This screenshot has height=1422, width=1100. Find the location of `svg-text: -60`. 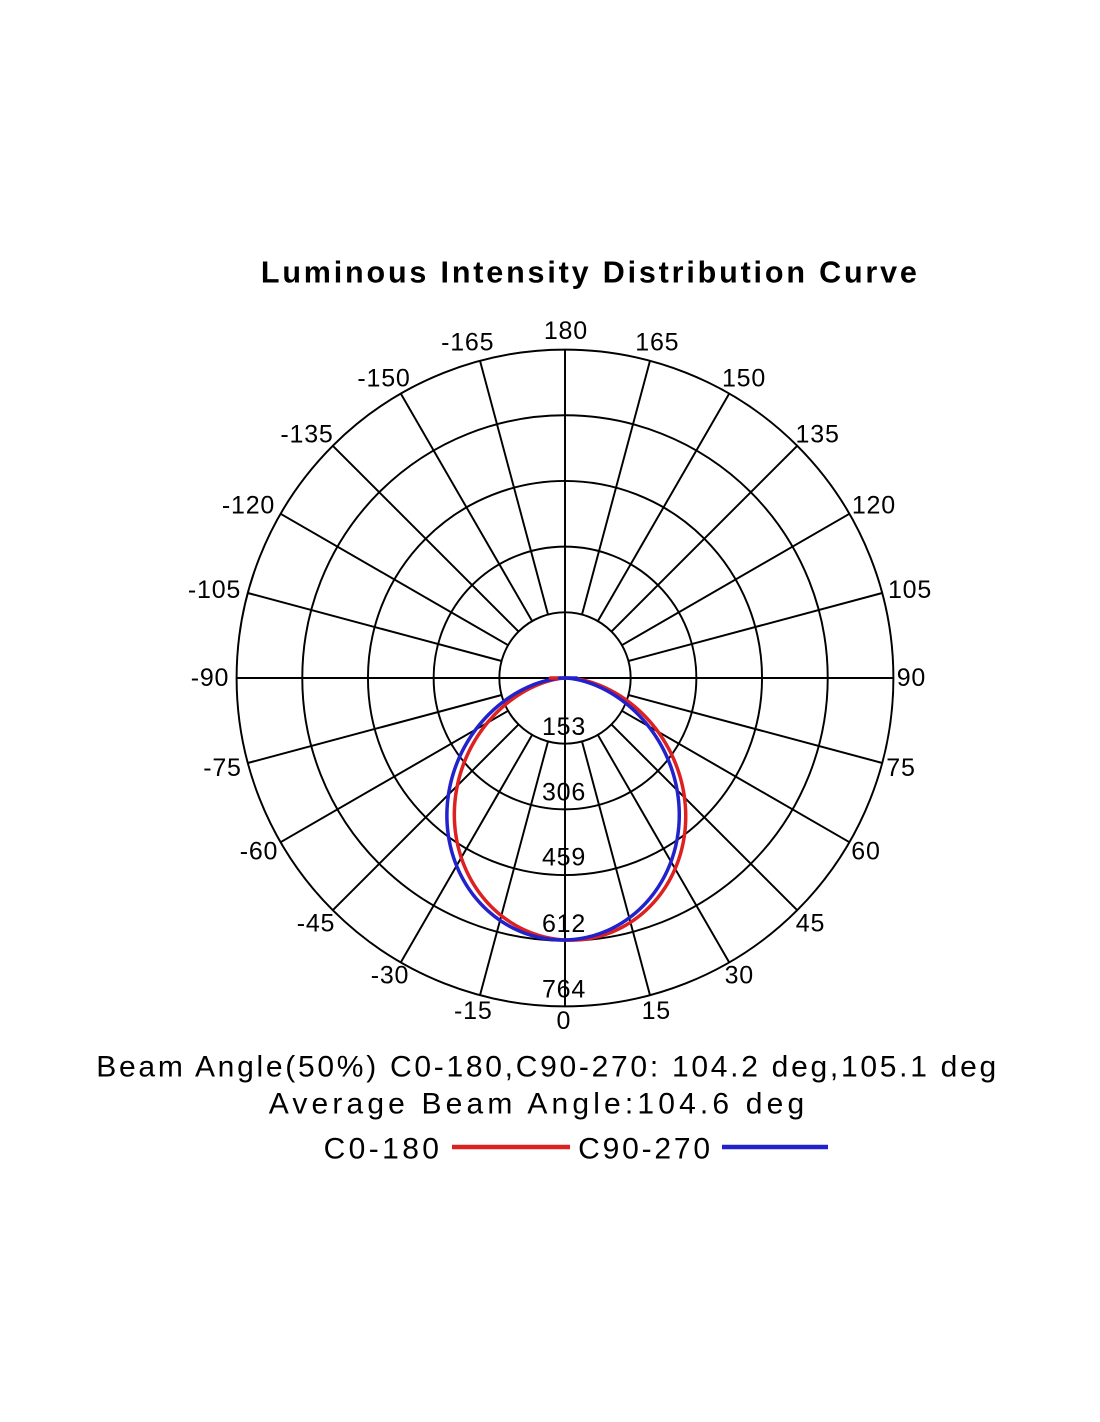

svg-text: -60 is located at coordinates (259, 852).